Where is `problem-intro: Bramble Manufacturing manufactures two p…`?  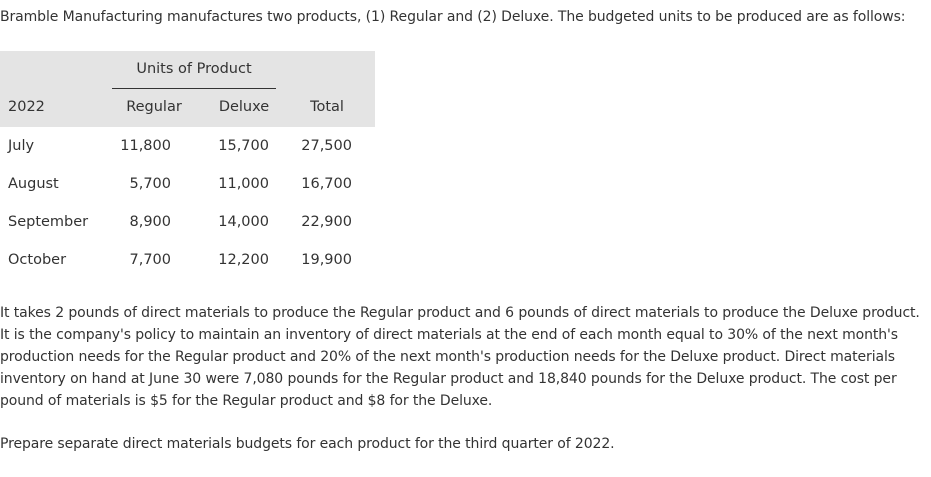
problem-intro: Bramble Manufacturing manufactures two p… is located at coordinates (453, 17).